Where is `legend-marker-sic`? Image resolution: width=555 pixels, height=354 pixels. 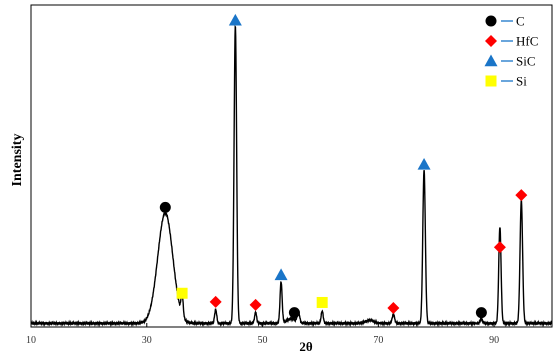
legend-marker-sic is located at coordinates (491, 60).